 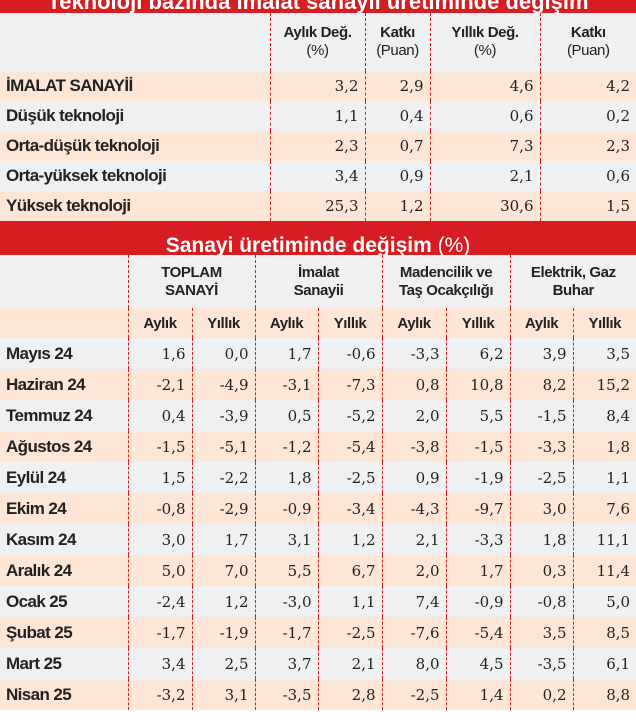 I want to click on cell-value: 0,6, so click(x=484, y=116).